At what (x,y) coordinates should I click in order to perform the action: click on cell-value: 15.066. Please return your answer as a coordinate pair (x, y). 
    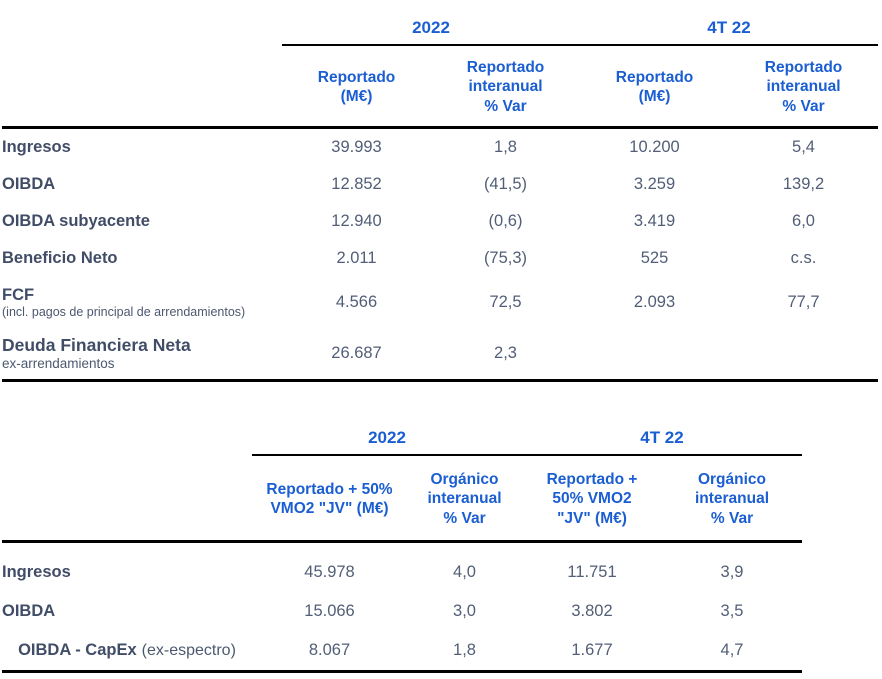
    Looking at the image, I should click on (329, 611).